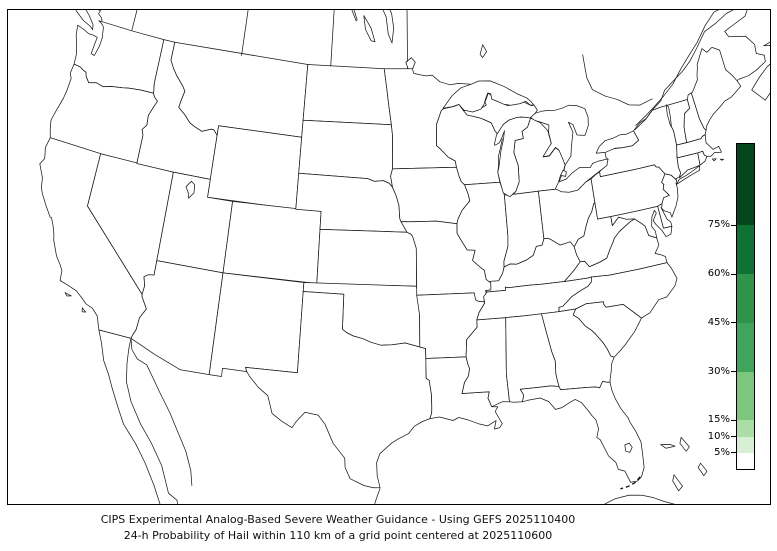  What do you see at coordinates (718, 273) in the screenshot?
I see `colorbar-tick-label: 60%` at bounding box center [718, 273].